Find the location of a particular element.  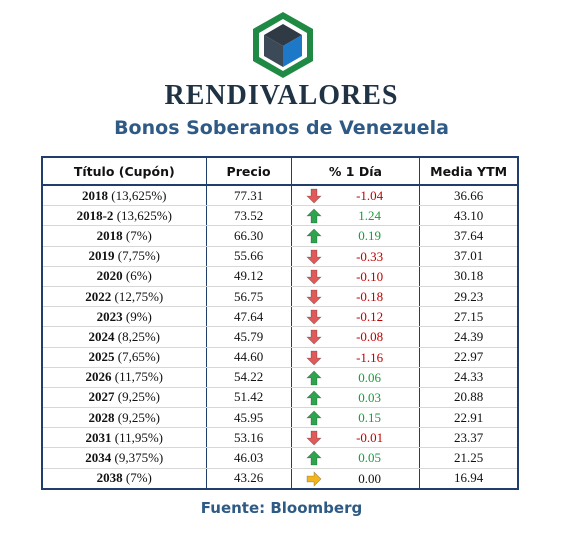

bond-change-cell: -0.01 is located at coordinates (355, 438).